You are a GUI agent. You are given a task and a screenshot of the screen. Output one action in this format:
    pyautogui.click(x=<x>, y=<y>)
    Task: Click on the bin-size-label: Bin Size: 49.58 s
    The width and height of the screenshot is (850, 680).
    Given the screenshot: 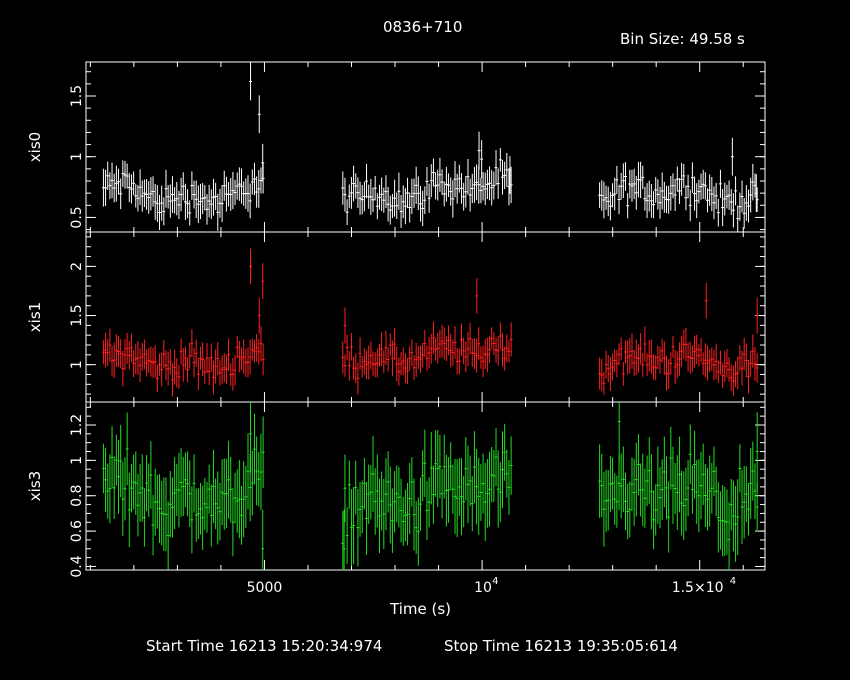 What is the action you would take?
    pyautogui.click(x=682, y=39)
    